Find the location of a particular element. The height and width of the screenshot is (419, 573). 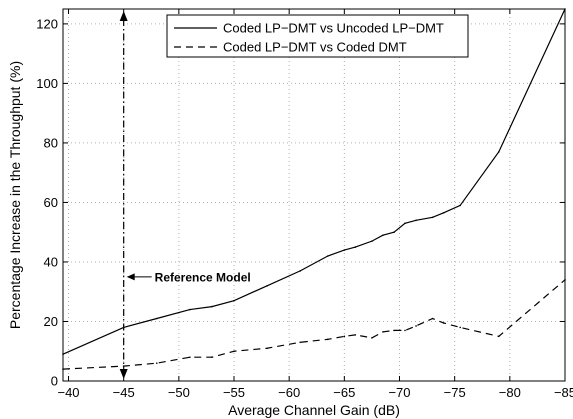

x-tick-label: −50 is located at coordinates (179, 392).